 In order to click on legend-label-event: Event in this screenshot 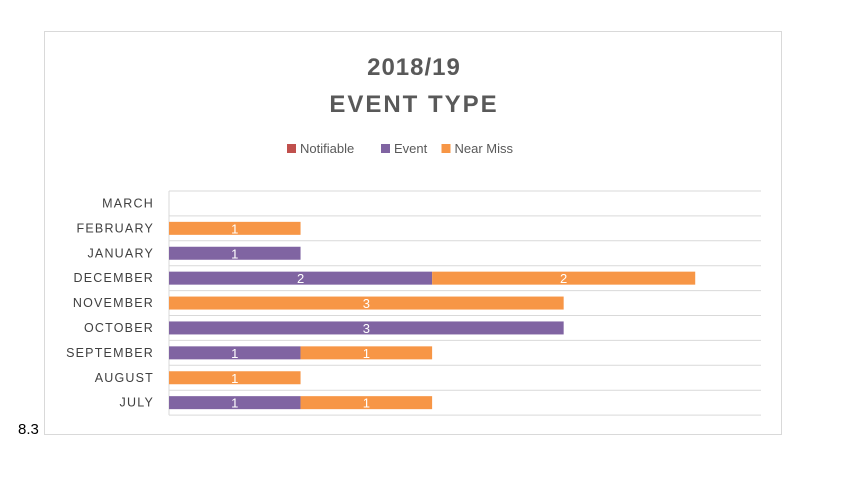, I will do `click(411, 148)`.